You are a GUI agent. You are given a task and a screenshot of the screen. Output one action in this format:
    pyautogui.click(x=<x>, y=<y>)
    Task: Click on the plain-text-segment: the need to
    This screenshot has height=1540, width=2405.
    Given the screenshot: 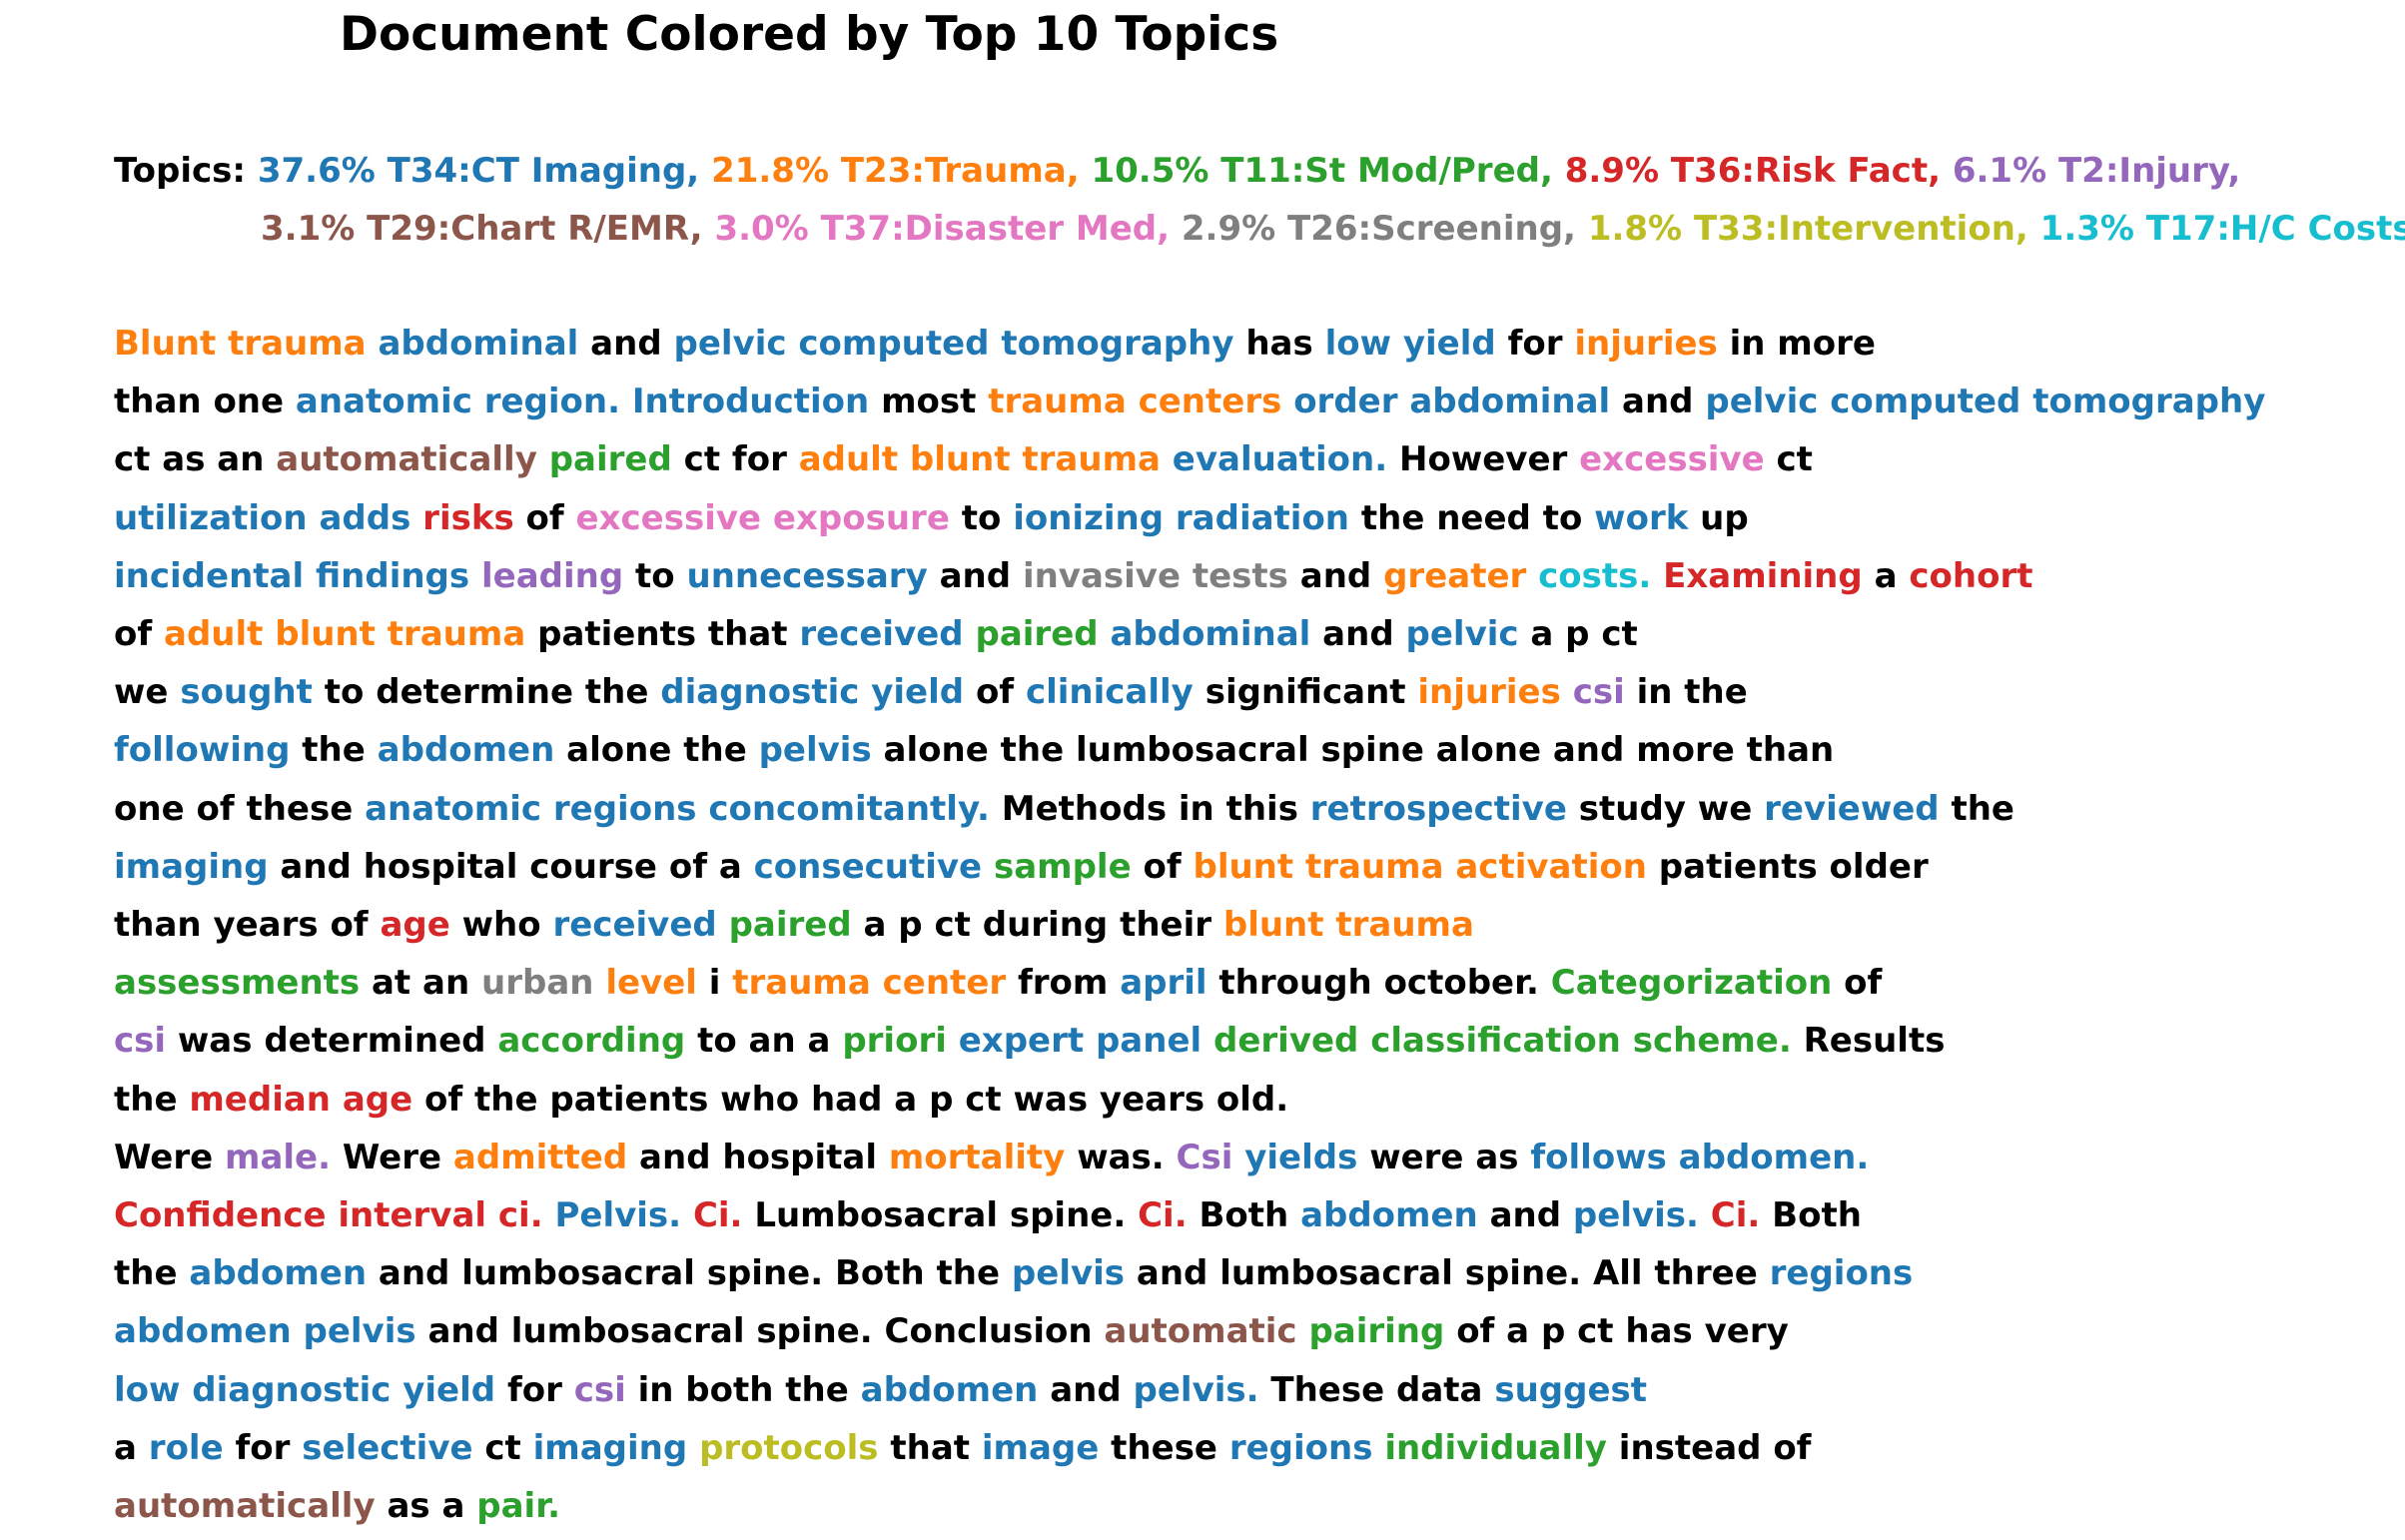 What is the action you would take?
    pyautogui.click(x=1471, y=517)
    